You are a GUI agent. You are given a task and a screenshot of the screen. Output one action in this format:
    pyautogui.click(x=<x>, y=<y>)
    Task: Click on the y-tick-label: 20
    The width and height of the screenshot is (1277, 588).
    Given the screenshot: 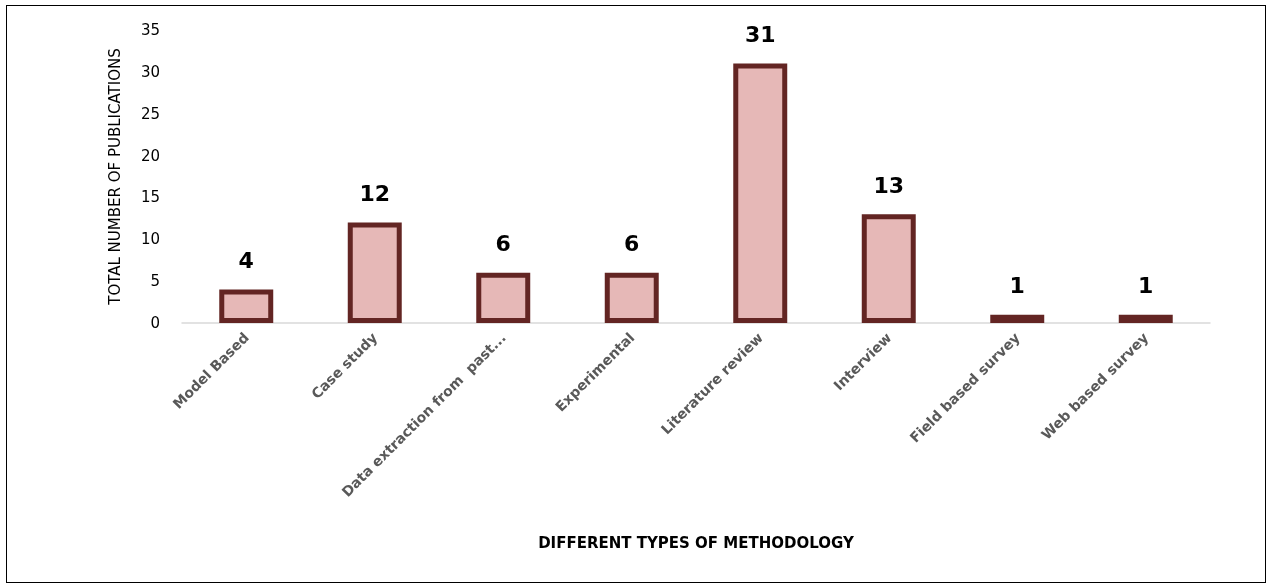 What is the action you would take?
    pyautogui.click(x=150, y=155)
    